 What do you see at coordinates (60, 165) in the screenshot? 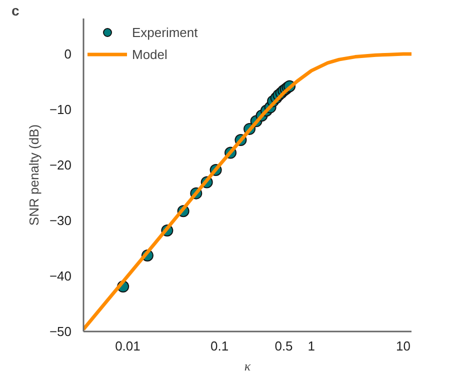
I see `y-tick-label: −20` at bounding box center [60, 165].